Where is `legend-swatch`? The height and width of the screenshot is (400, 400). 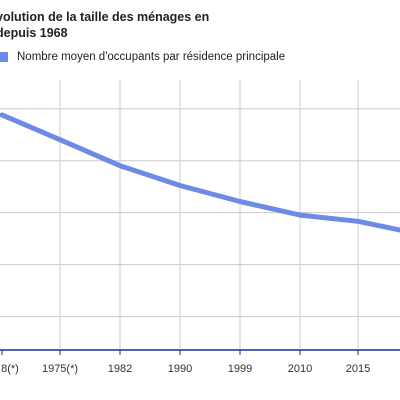
legend-swatch is located at coordinates (4, 57).